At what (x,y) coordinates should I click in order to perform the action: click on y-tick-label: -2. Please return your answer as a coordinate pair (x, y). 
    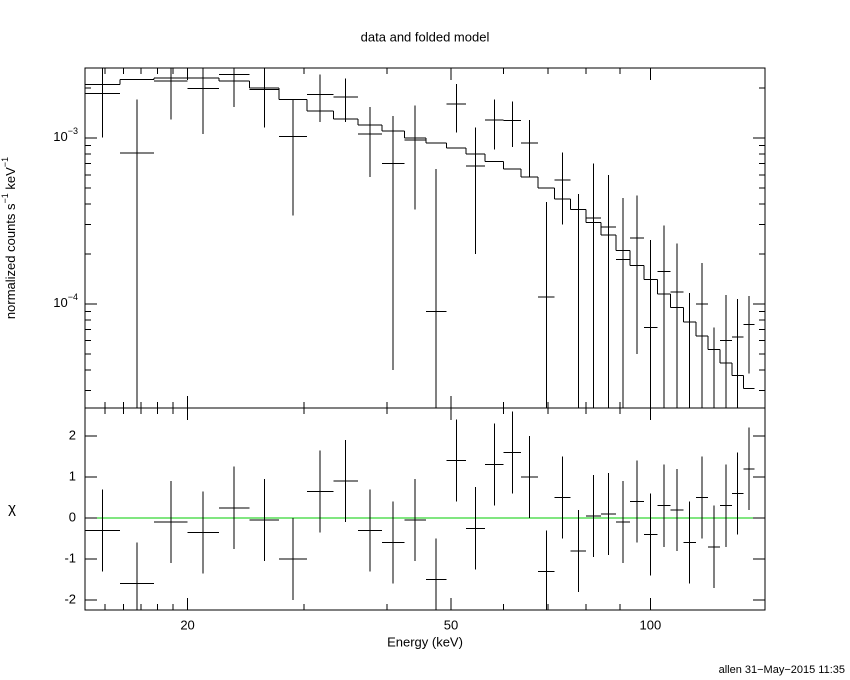
    Looking at the image, I should click on (70, 599).